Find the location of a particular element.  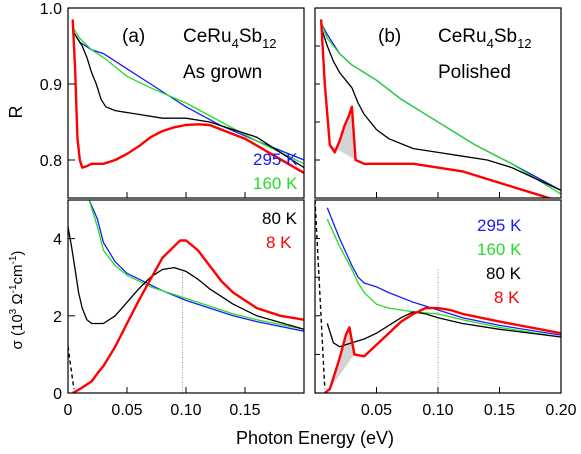

y-axis-label-bottom: σ (103 Ω-1cm-1) is located at coordinates (17, 300).